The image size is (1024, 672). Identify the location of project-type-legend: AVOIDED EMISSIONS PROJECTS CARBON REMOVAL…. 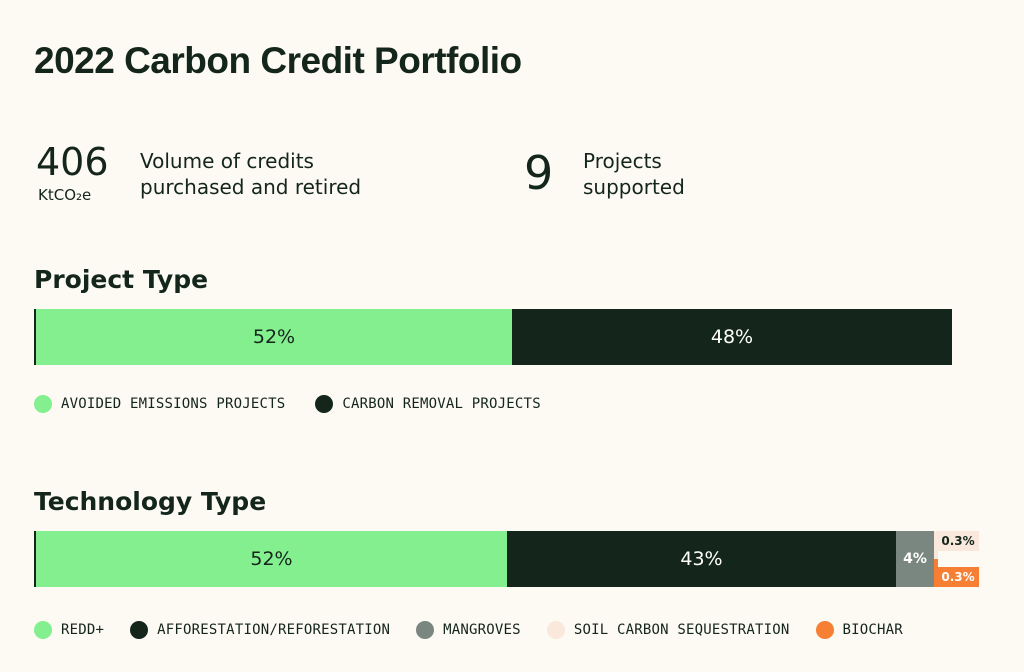
(302, 404).